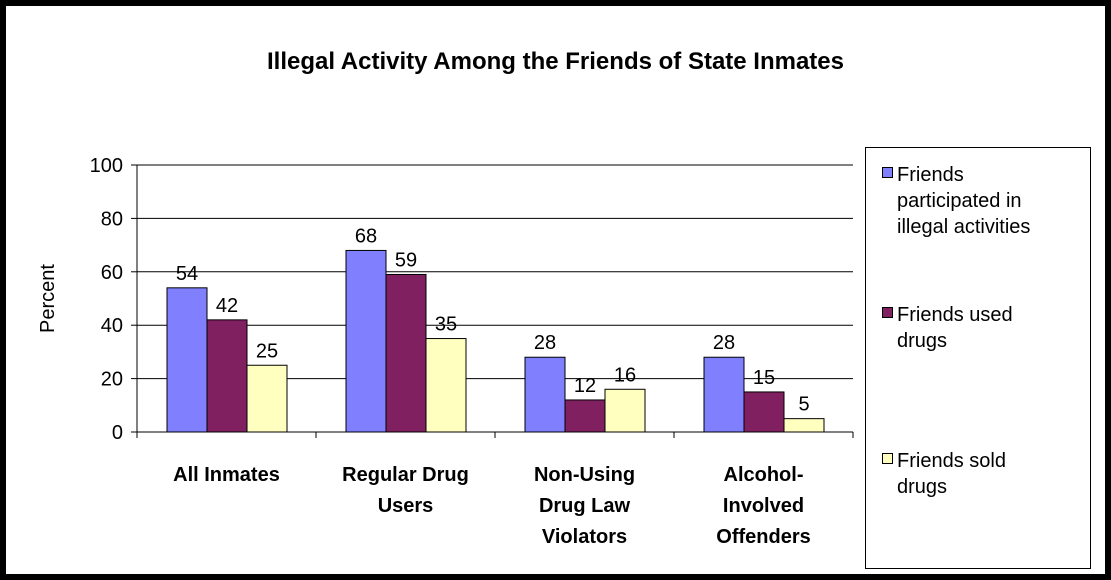  I want to click on x-tick-label: Involved, so click(763, 506).